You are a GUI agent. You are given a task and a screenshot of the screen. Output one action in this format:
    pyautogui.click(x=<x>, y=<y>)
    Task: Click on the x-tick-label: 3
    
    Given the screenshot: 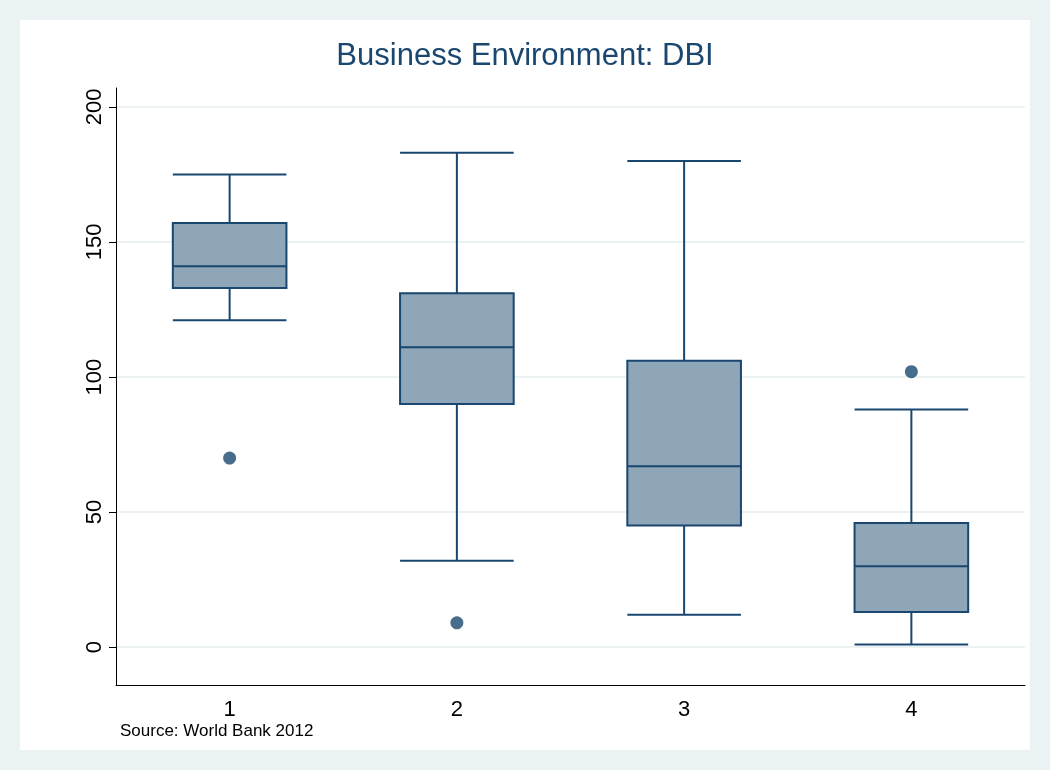 What is the action you would take?
    pyautogui.click(x=684, y=708)
    